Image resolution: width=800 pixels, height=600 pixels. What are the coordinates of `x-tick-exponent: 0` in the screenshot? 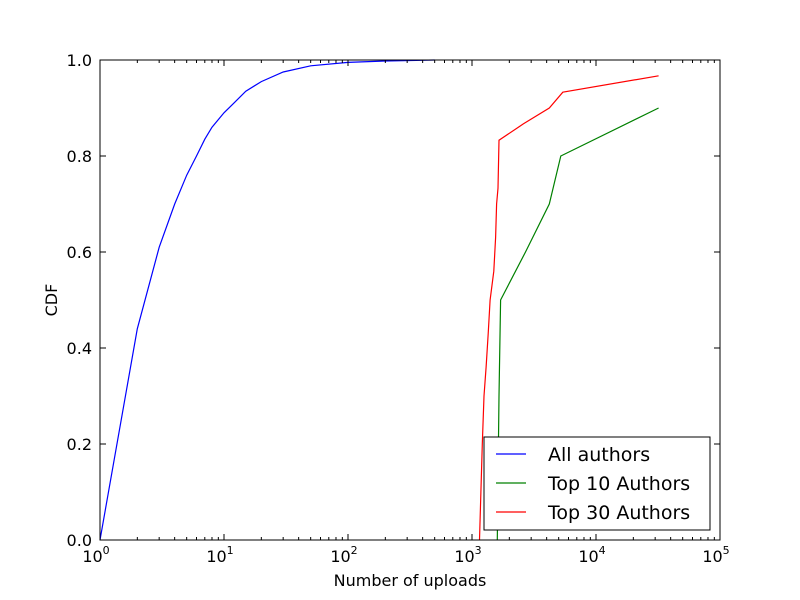 It's located at (106, 550).